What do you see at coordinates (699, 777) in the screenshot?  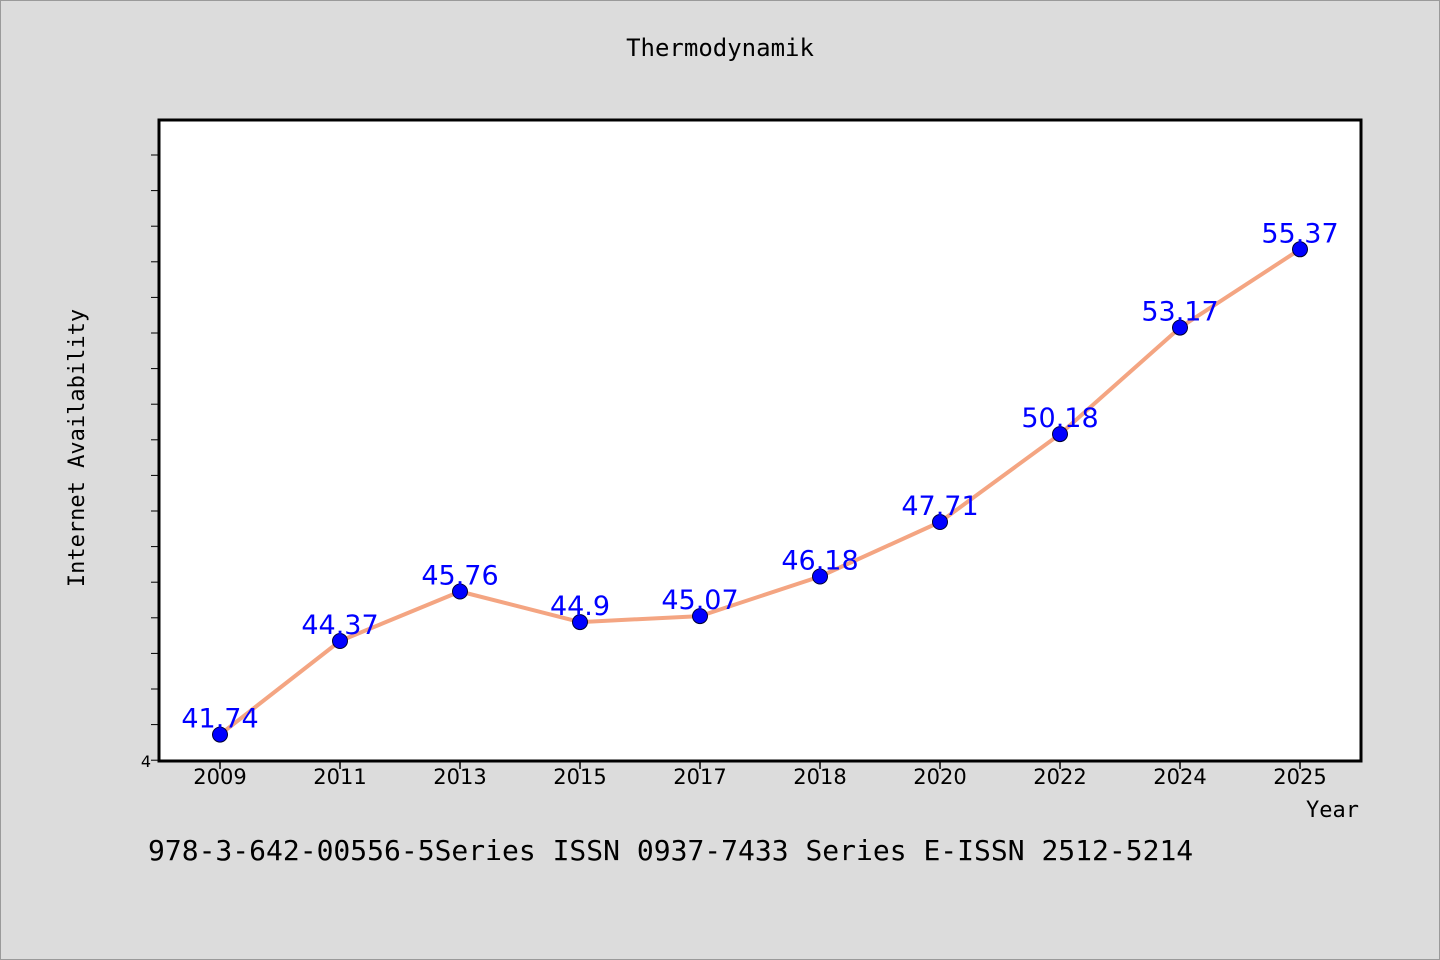 I see `x-tick-label-2017: 2017` at bounding box center [699, 777].